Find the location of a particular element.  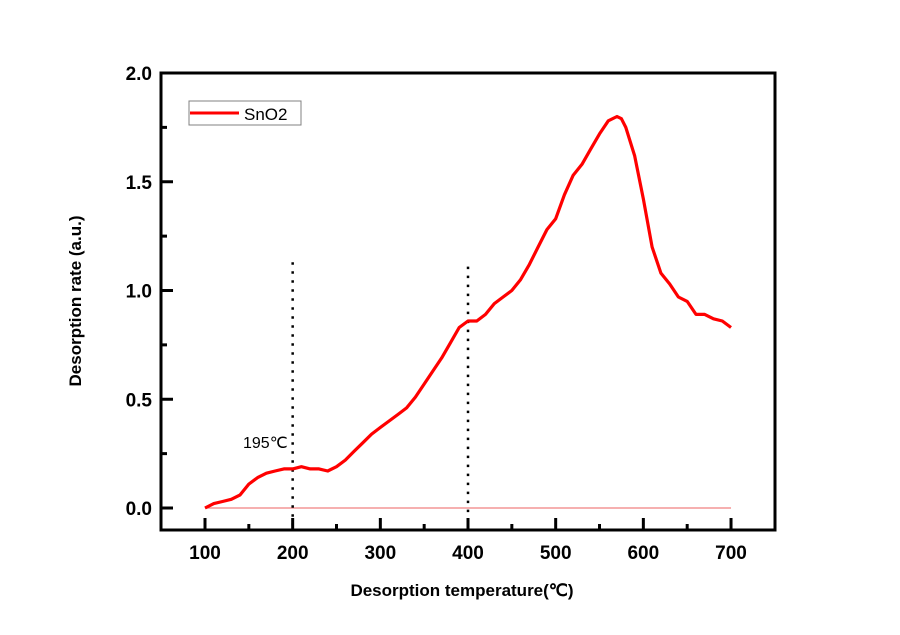

x-axis: 100 200 300 400 500 600 700 is located at coordinates (468, 541).